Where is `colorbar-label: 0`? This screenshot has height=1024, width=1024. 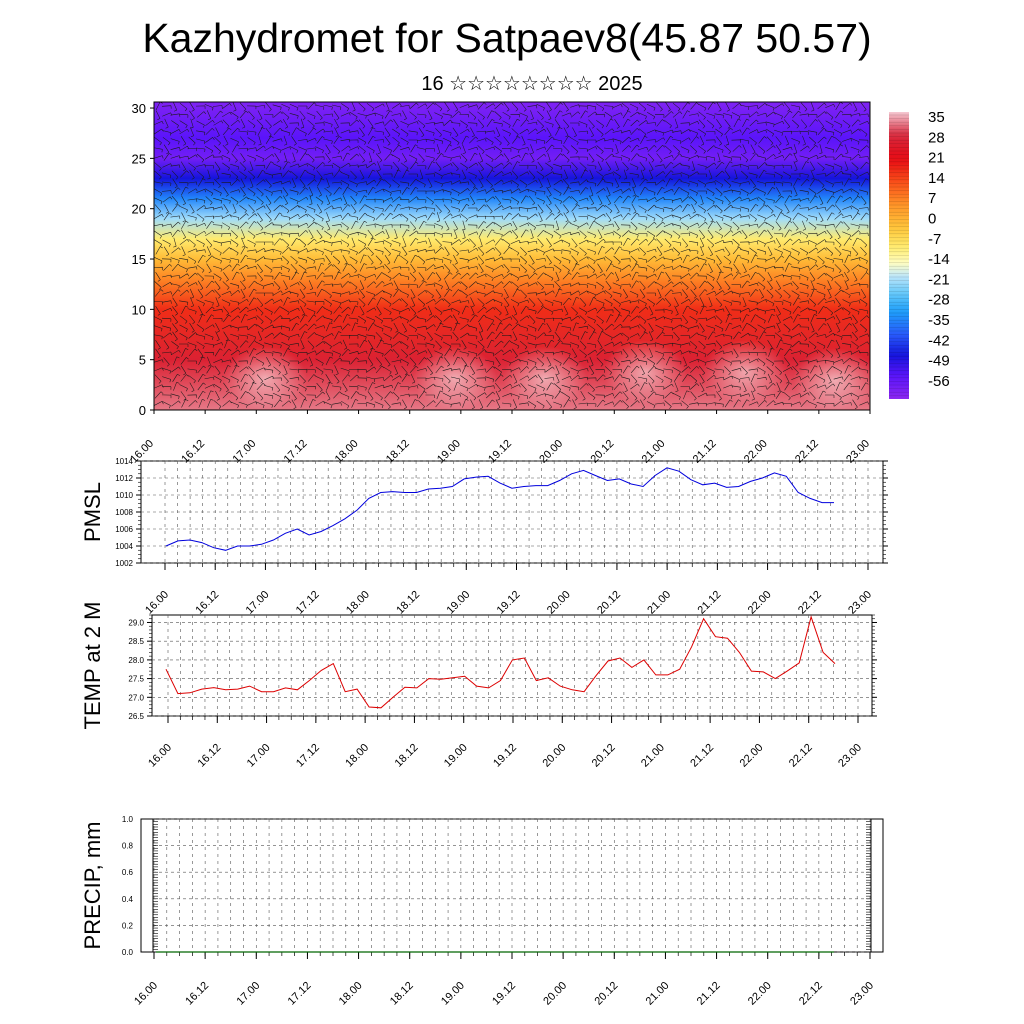 colorbar-label: 0 is located at coordinates (932, 219).